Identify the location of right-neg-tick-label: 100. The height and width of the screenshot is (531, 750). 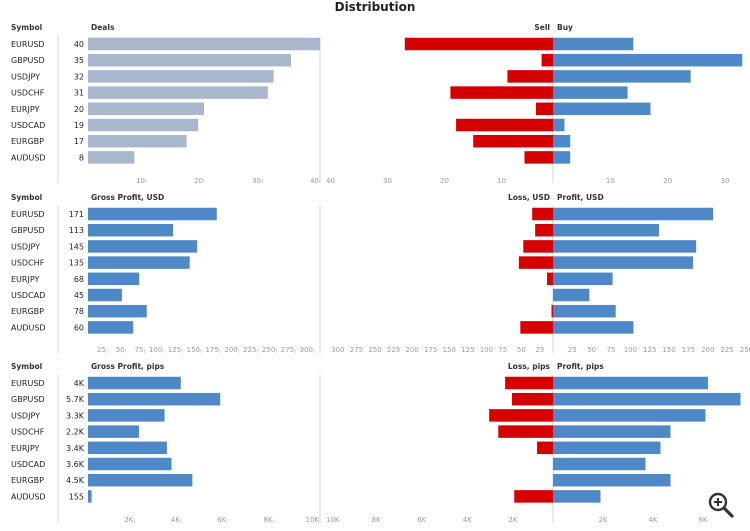
(486, 350).